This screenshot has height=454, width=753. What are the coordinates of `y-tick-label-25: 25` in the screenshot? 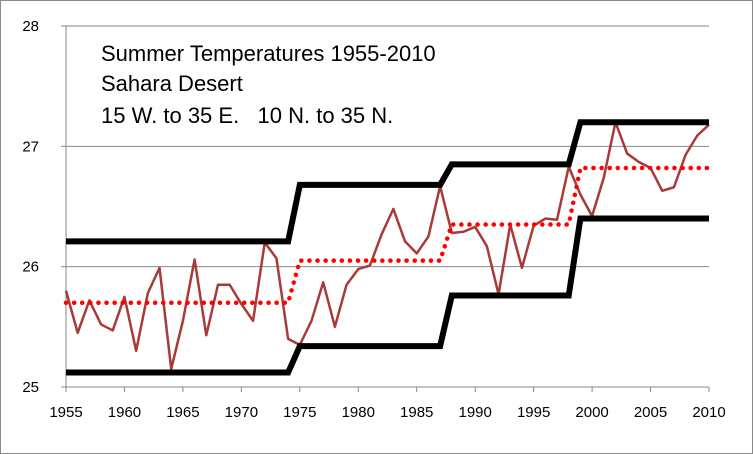 It's located at (30, 387).